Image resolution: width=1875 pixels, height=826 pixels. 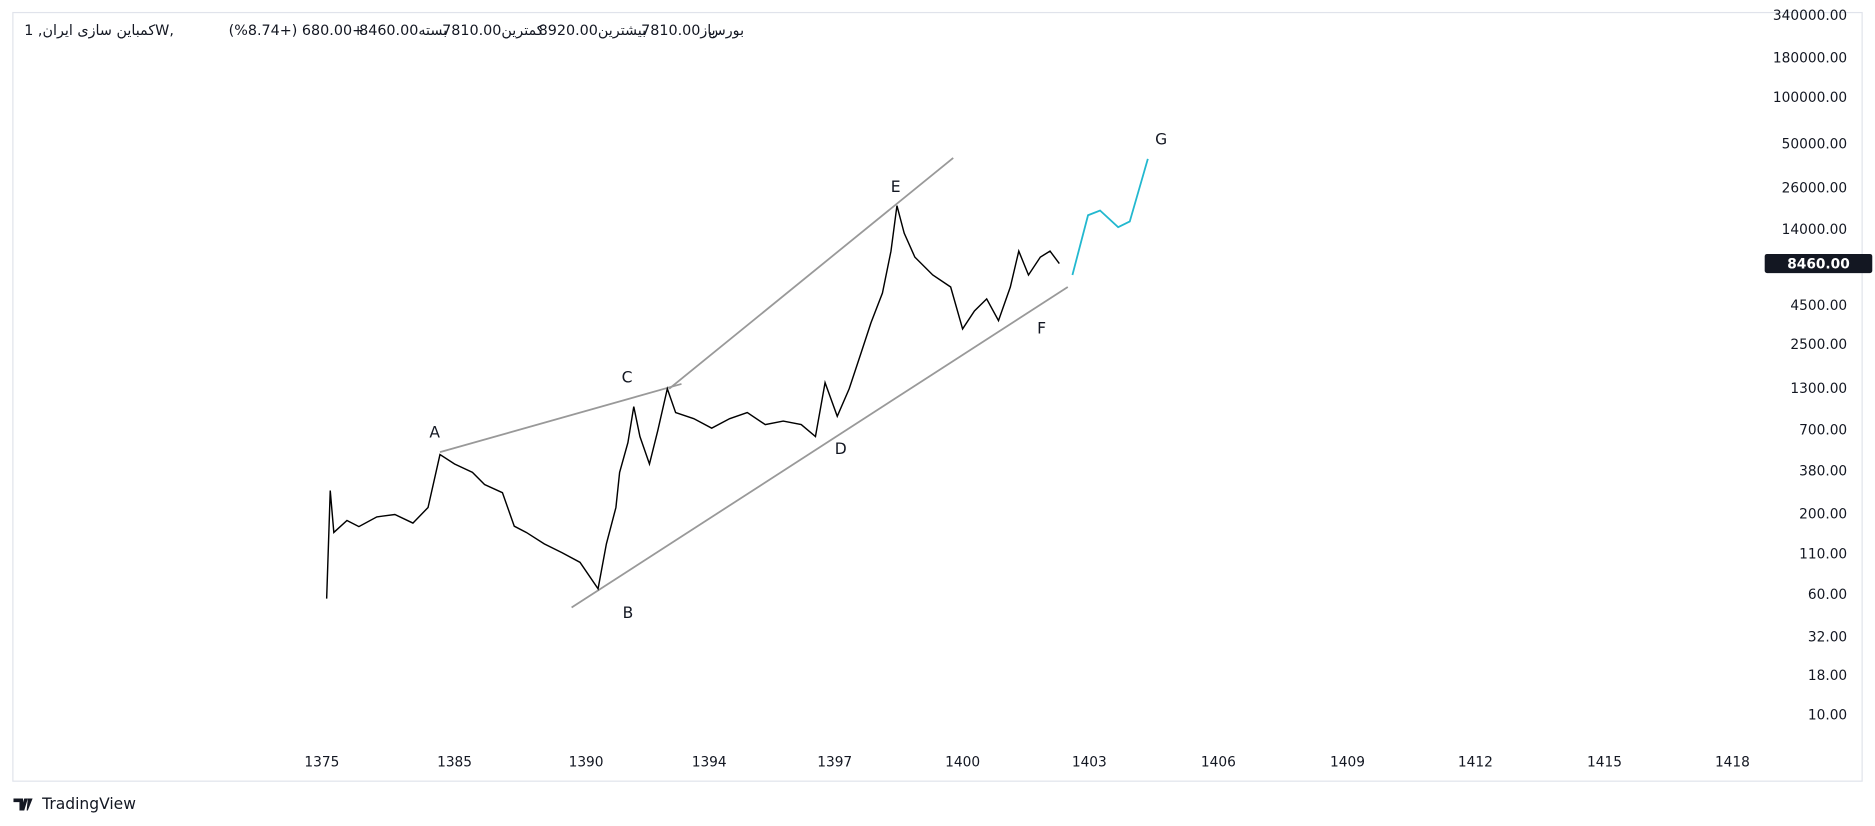 What do you see at coordinates (1218, 763) in the screenshot?
I see `x-tick-label: 1406` at bounding box center [1218, 763].